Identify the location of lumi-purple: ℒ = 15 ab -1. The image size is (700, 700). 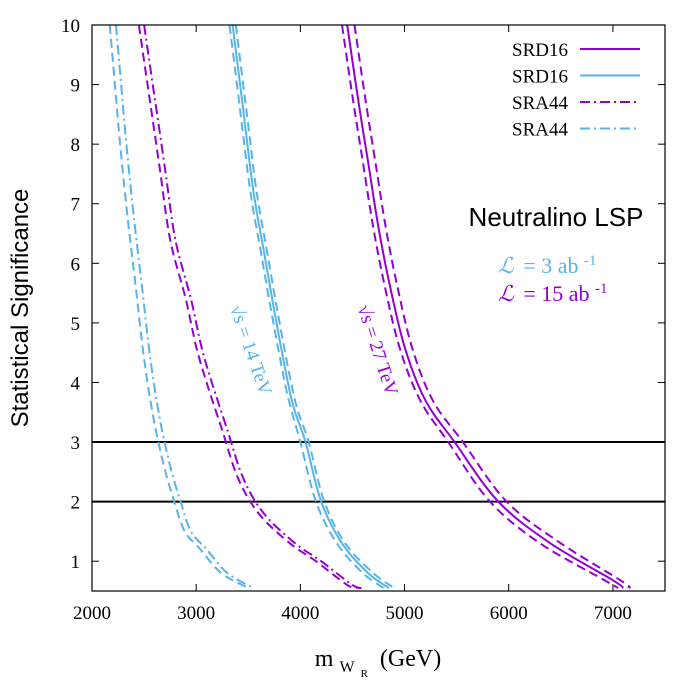
(553, 293).